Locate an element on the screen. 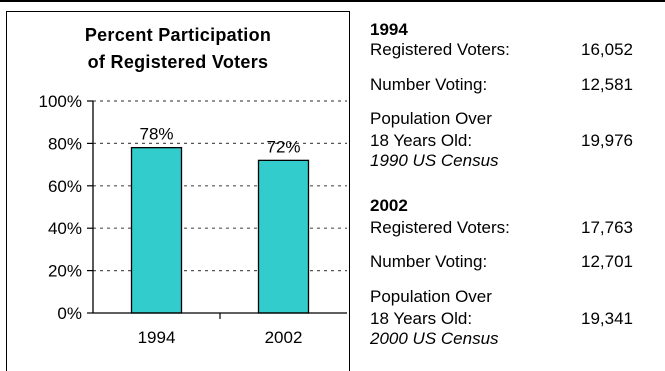  population-source-1994: 1990 US Census is located at coordinates (434, 160).